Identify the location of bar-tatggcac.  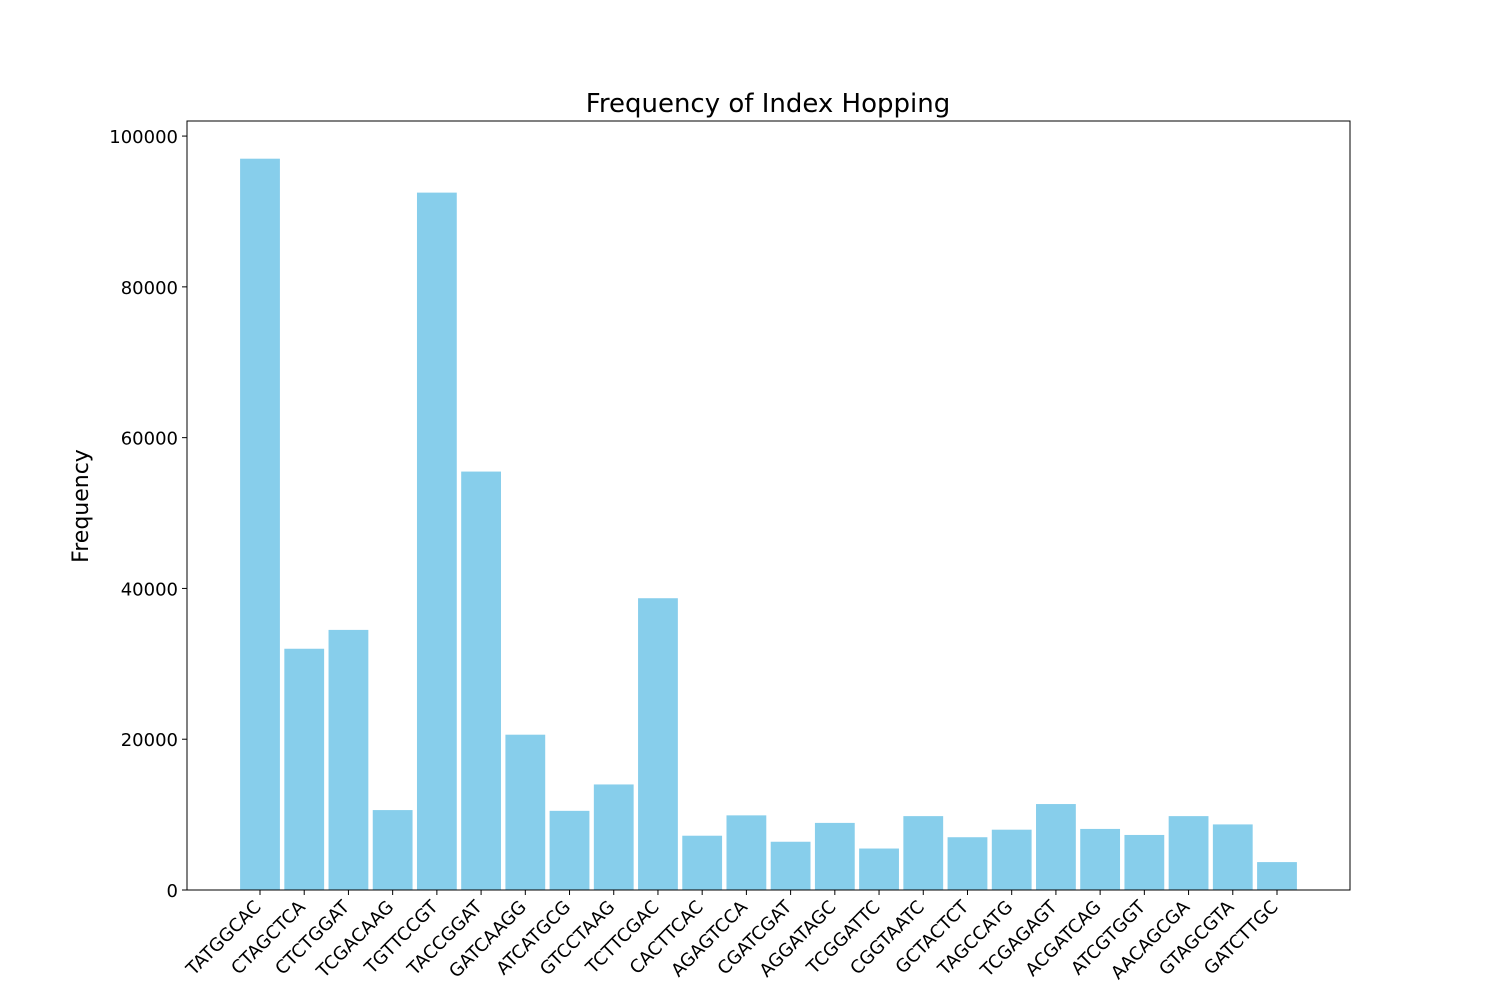
(260, 524).